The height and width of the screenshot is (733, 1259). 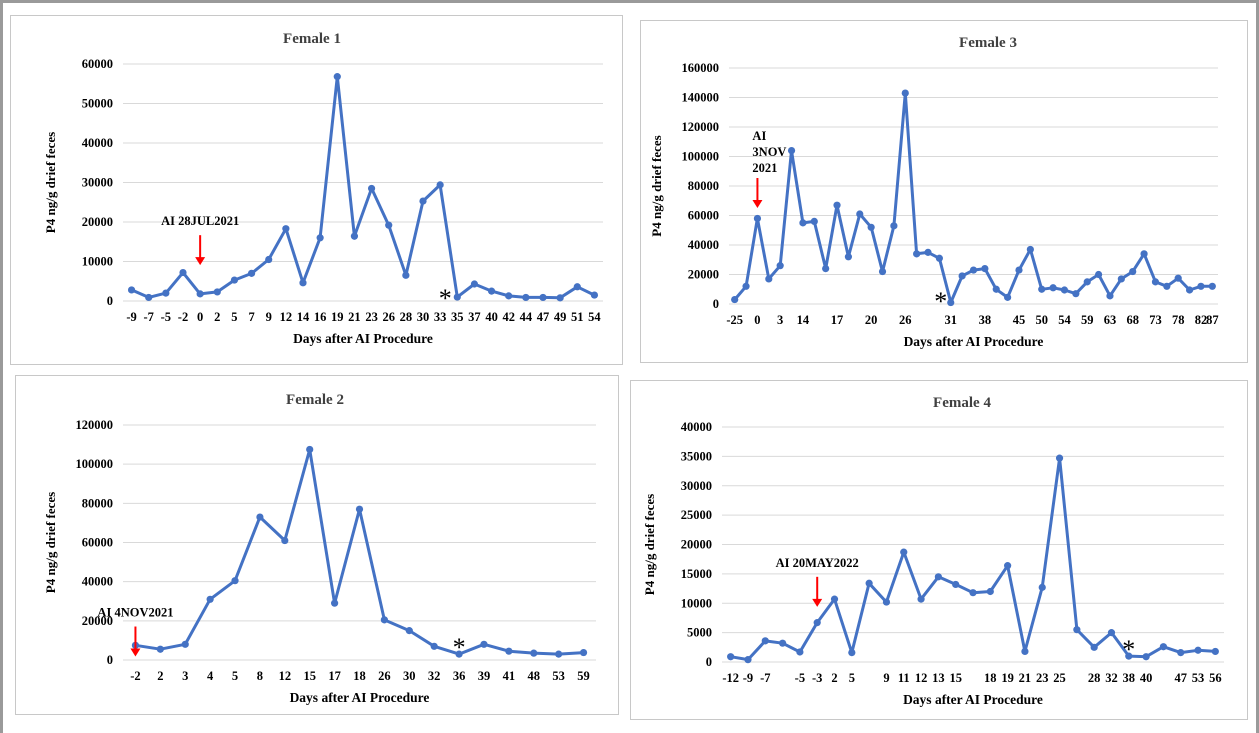 What do you see at coordinates (135, 613) in the screenshot?
I see `annotation-text: AI 4NOV2021` at bounding box center [135, 613].